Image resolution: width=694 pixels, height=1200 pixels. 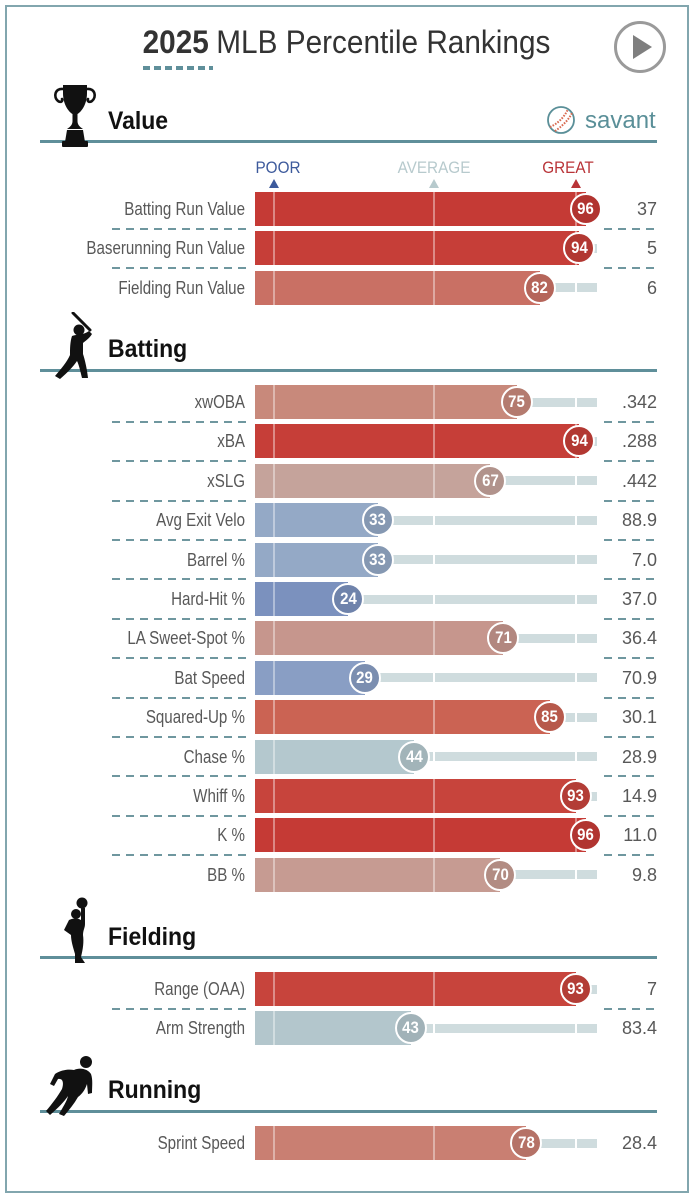 I want to click on percentile-circle: 96, so click(x=585, y=209).